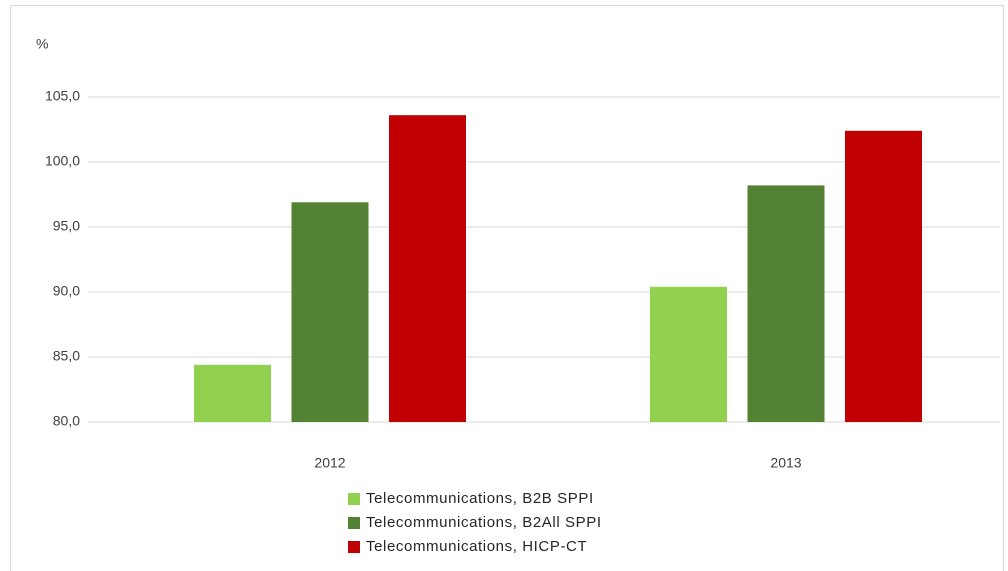  Describe the element at coordinates (66, 421) in the screenshot. I see `y-tick-label: 80,0` at that location.